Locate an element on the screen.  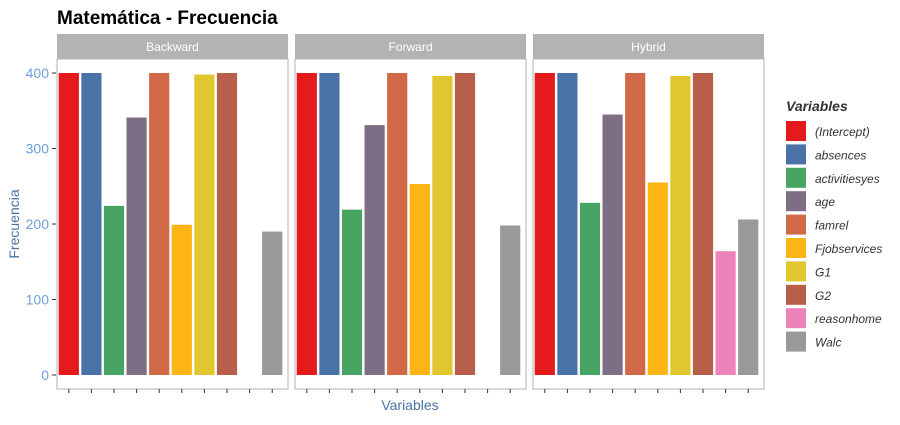
legend-item-intercept: (Intercept) is located at coordinates (828, 131).